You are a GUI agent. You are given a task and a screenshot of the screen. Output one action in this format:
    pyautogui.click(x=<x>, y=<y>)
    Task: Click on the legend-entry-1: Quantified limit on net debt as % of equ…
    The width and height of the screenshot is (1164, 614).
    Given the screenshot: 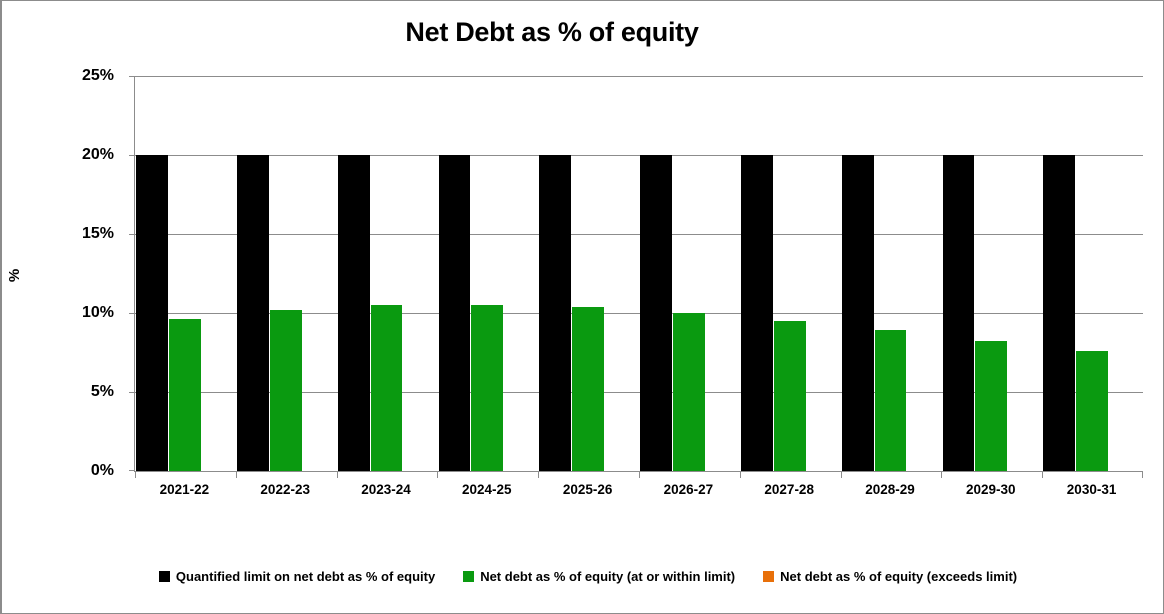 What is the action you would take?
    pyautogui.click(x=297, y=576)
    